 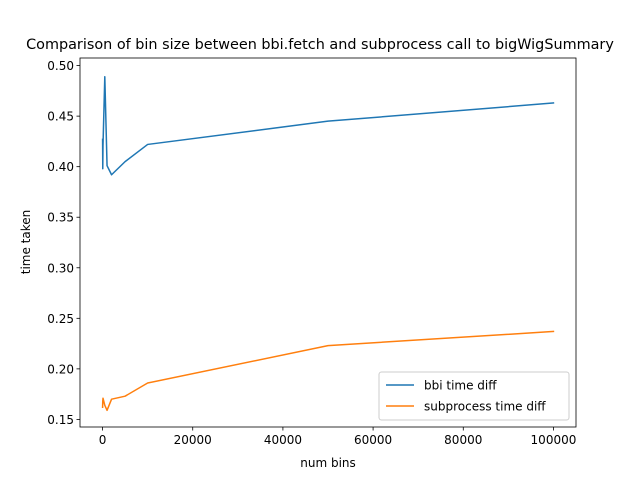 What do you see at coordinates (460, 386) in the screenshot?
I see `legend-label: bbi time diff` at bounding box center [460, 386].